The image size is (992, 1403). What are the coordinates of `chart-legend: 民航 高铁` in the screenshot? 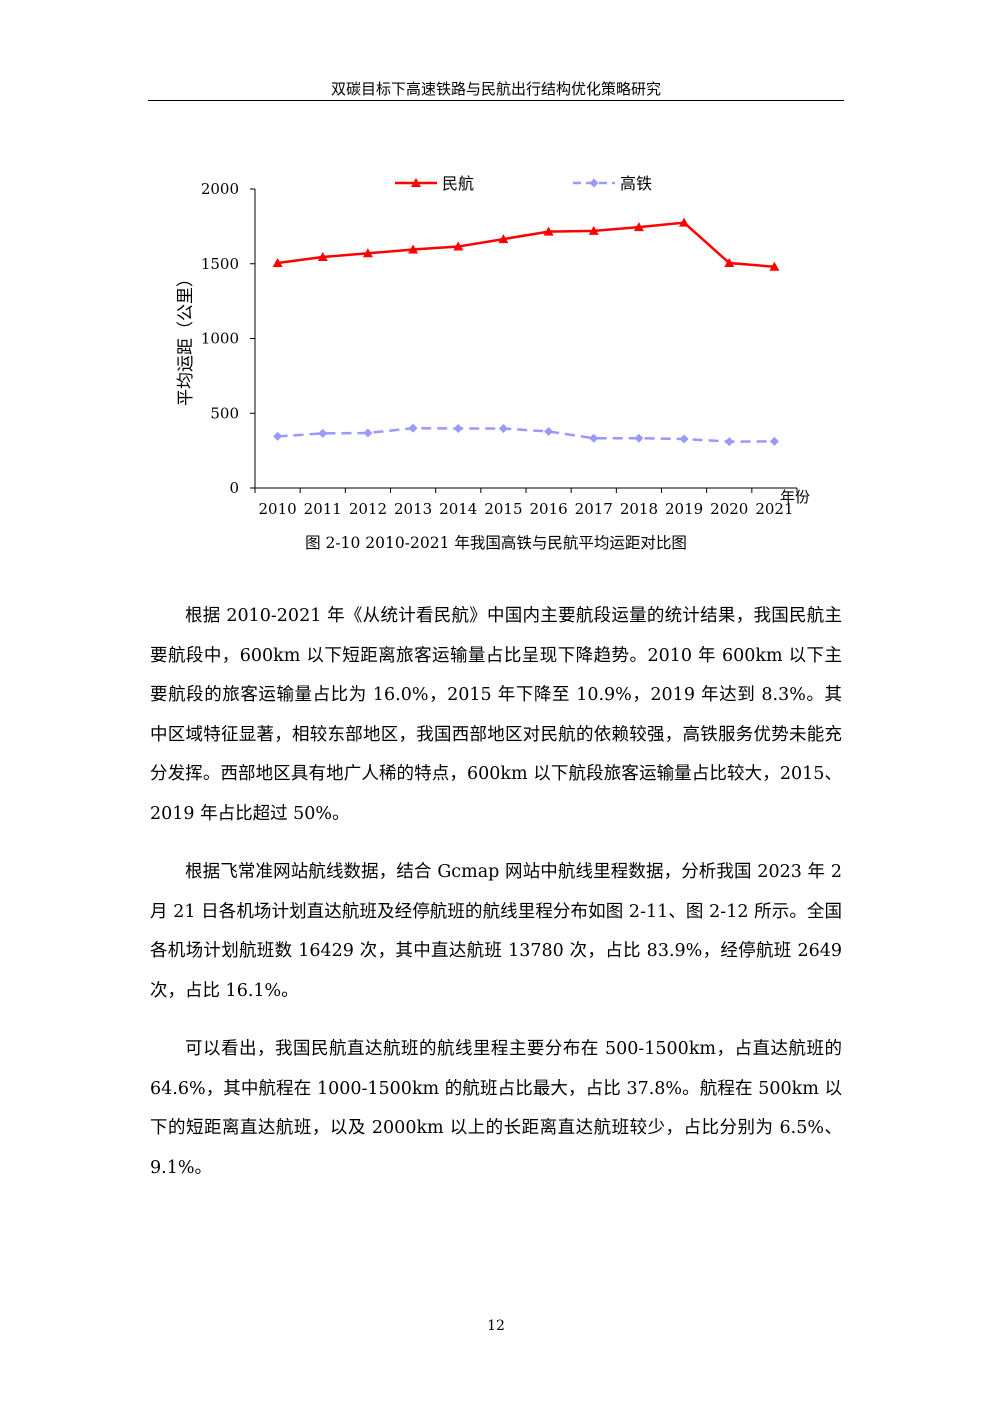 It's located at (523, 183).